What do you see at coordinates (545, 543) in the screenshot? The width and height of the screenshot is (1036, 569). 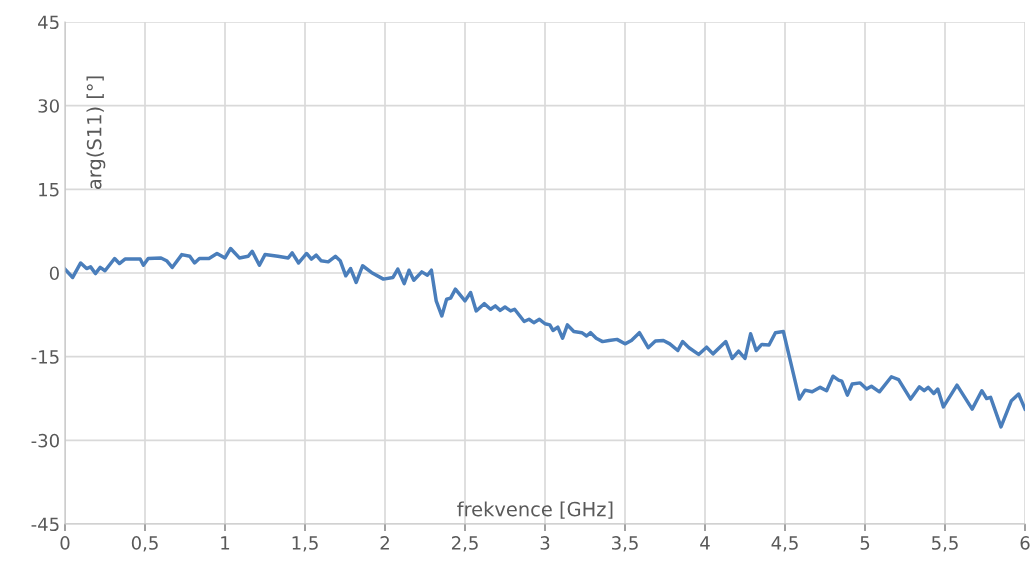 I see `x-tick-label: 3` at bounding box center [545, 543].